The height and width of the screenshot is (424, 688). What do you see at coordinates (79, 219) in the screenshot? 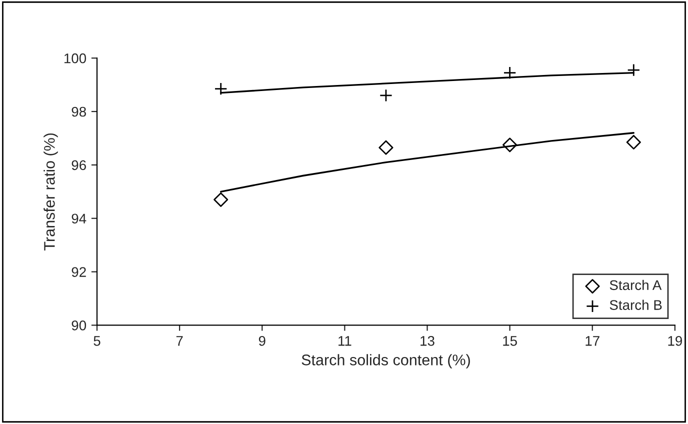
I see `y-tick-label: 94` at bounding box center [79, 219].